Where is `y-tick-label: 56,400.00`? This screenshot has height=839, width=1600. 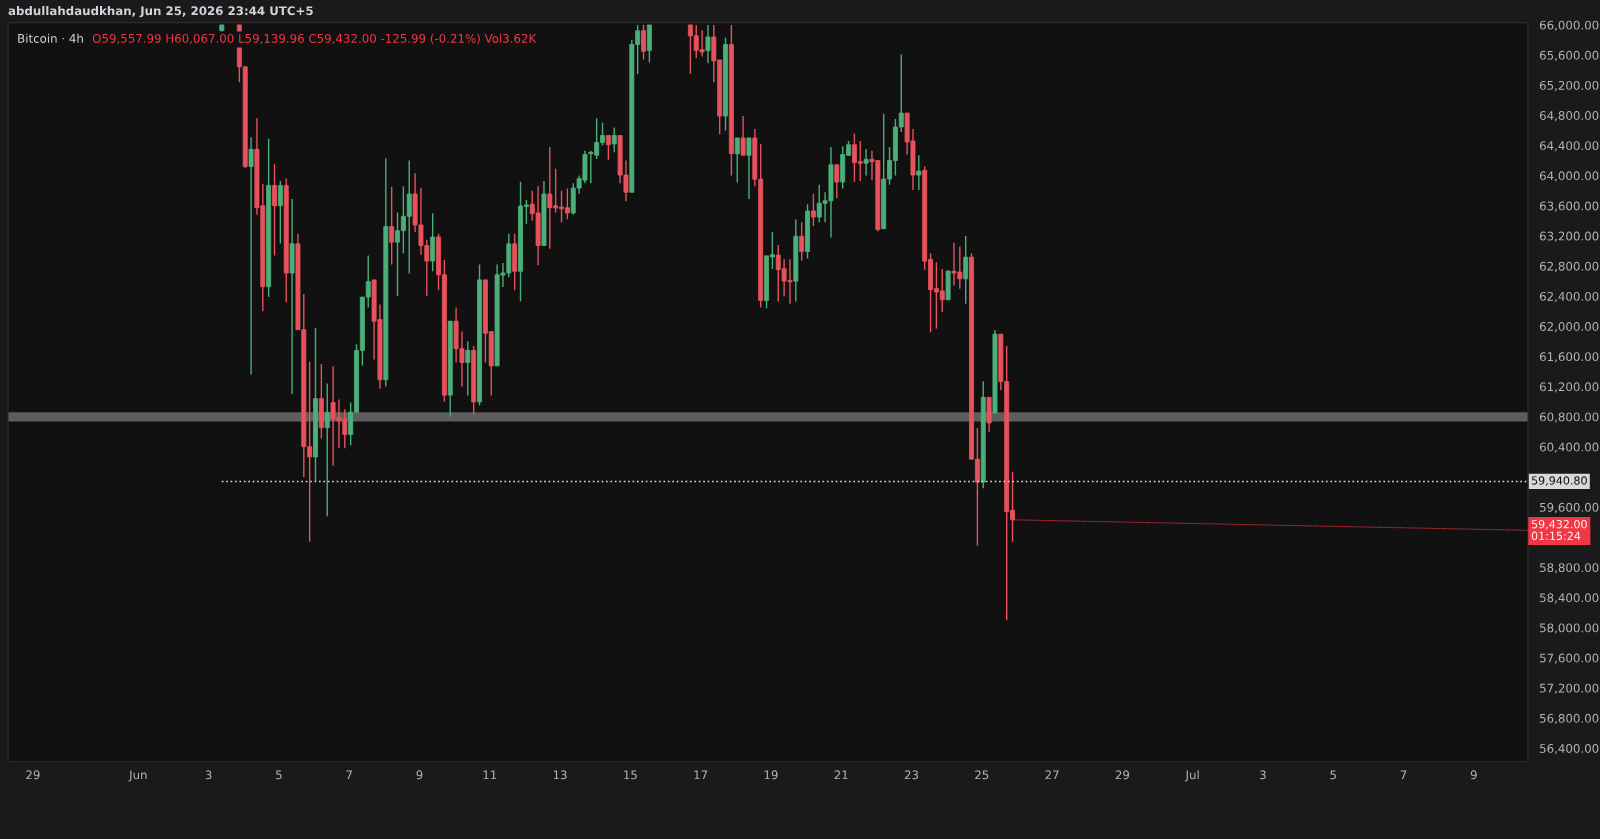 y-tick-label: 56,400.00 is located at coordinates (1569, 749).